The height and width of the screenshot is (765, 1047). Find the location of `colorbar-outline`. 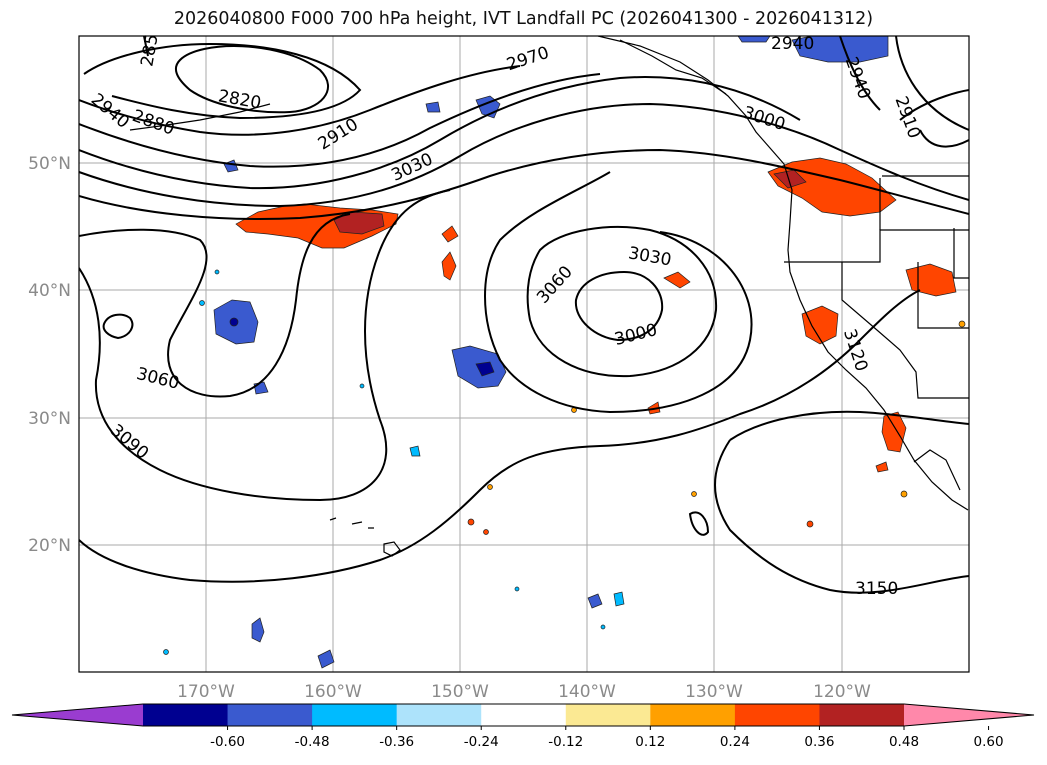

colorbar-outline is located at coordinates (523, 715).